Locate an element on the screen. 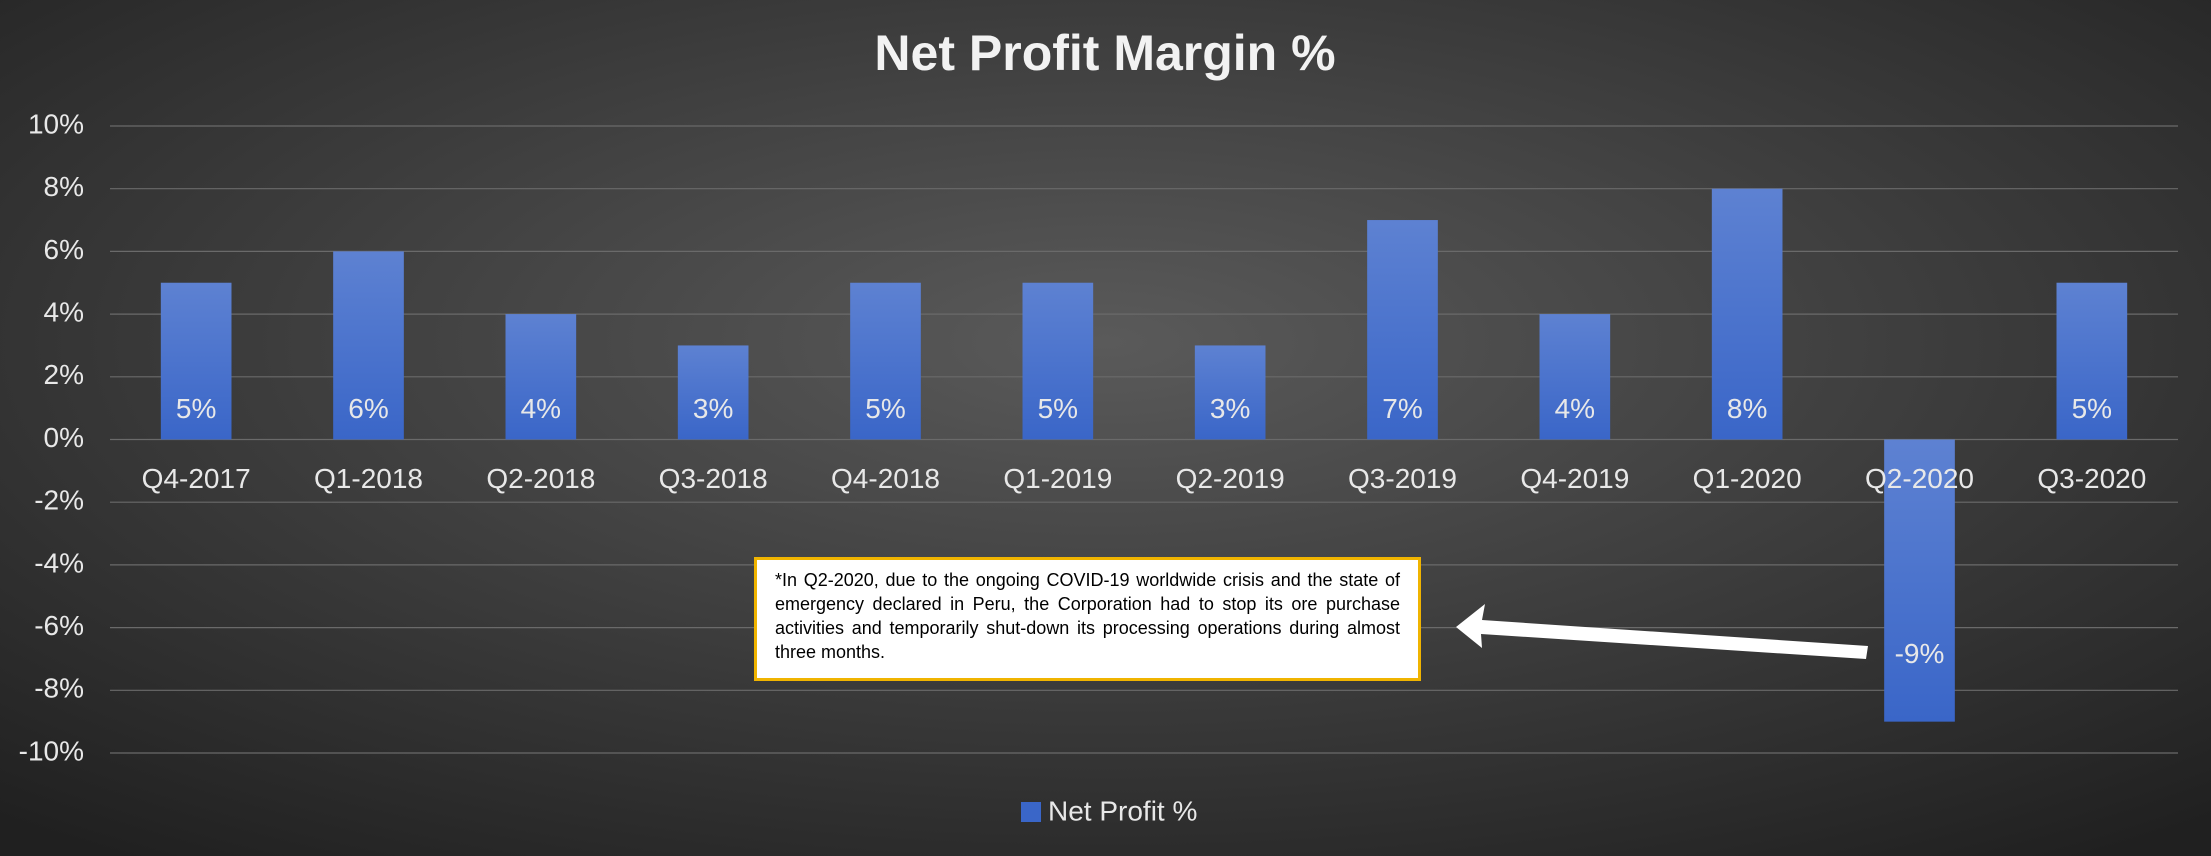 This screenshot has width=2211, height=856. y-tick-label: -10% is located at coordinates (51, 750).